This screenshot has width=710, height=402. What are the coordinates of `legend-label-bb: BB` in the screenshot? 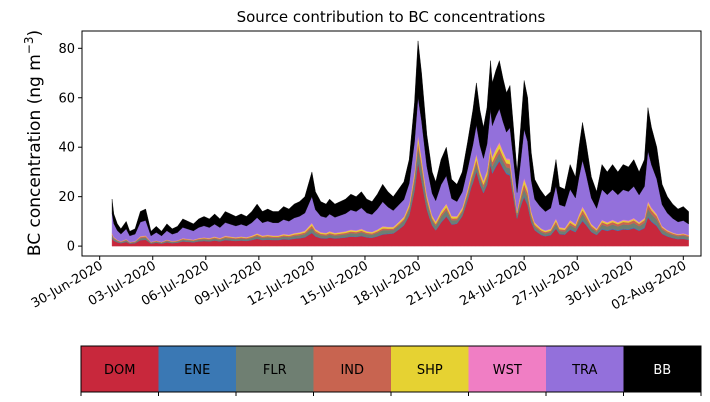 It's located at (662, 370).